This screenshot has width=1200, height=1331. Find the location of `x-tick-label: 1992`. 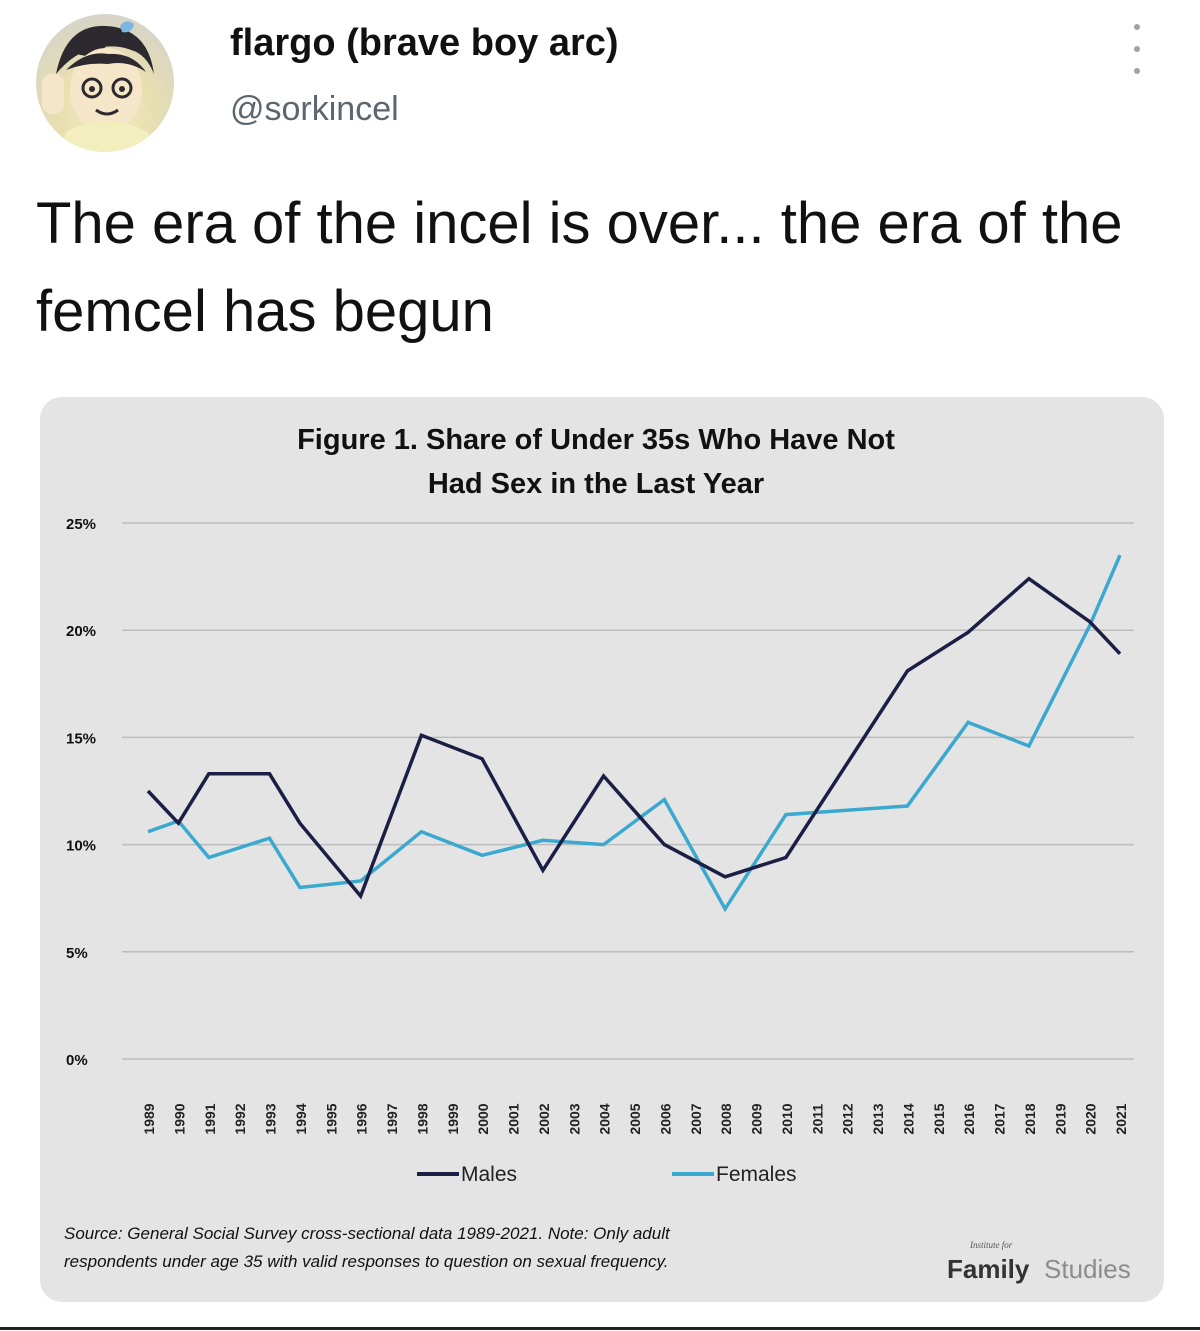

x-tick-label: 1992 is located at coordinates (240, 1118).